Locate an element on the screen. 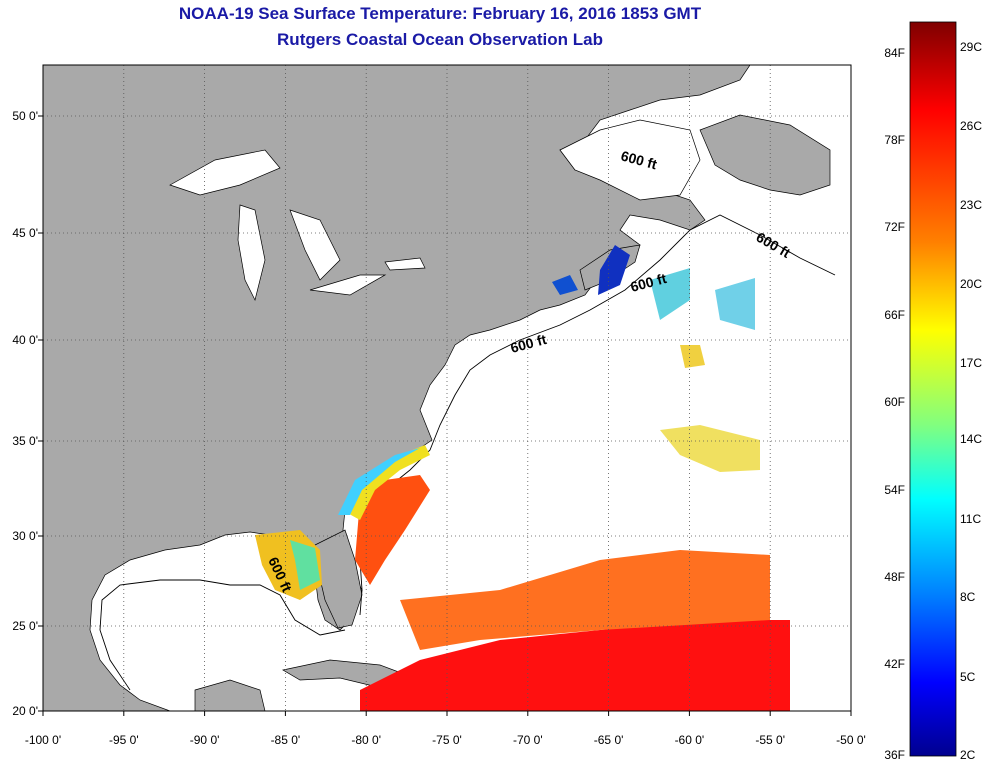 Image resolution: width=984 pixels, height=770 pixels. yucatan-land is located at coordinates (230, 695).